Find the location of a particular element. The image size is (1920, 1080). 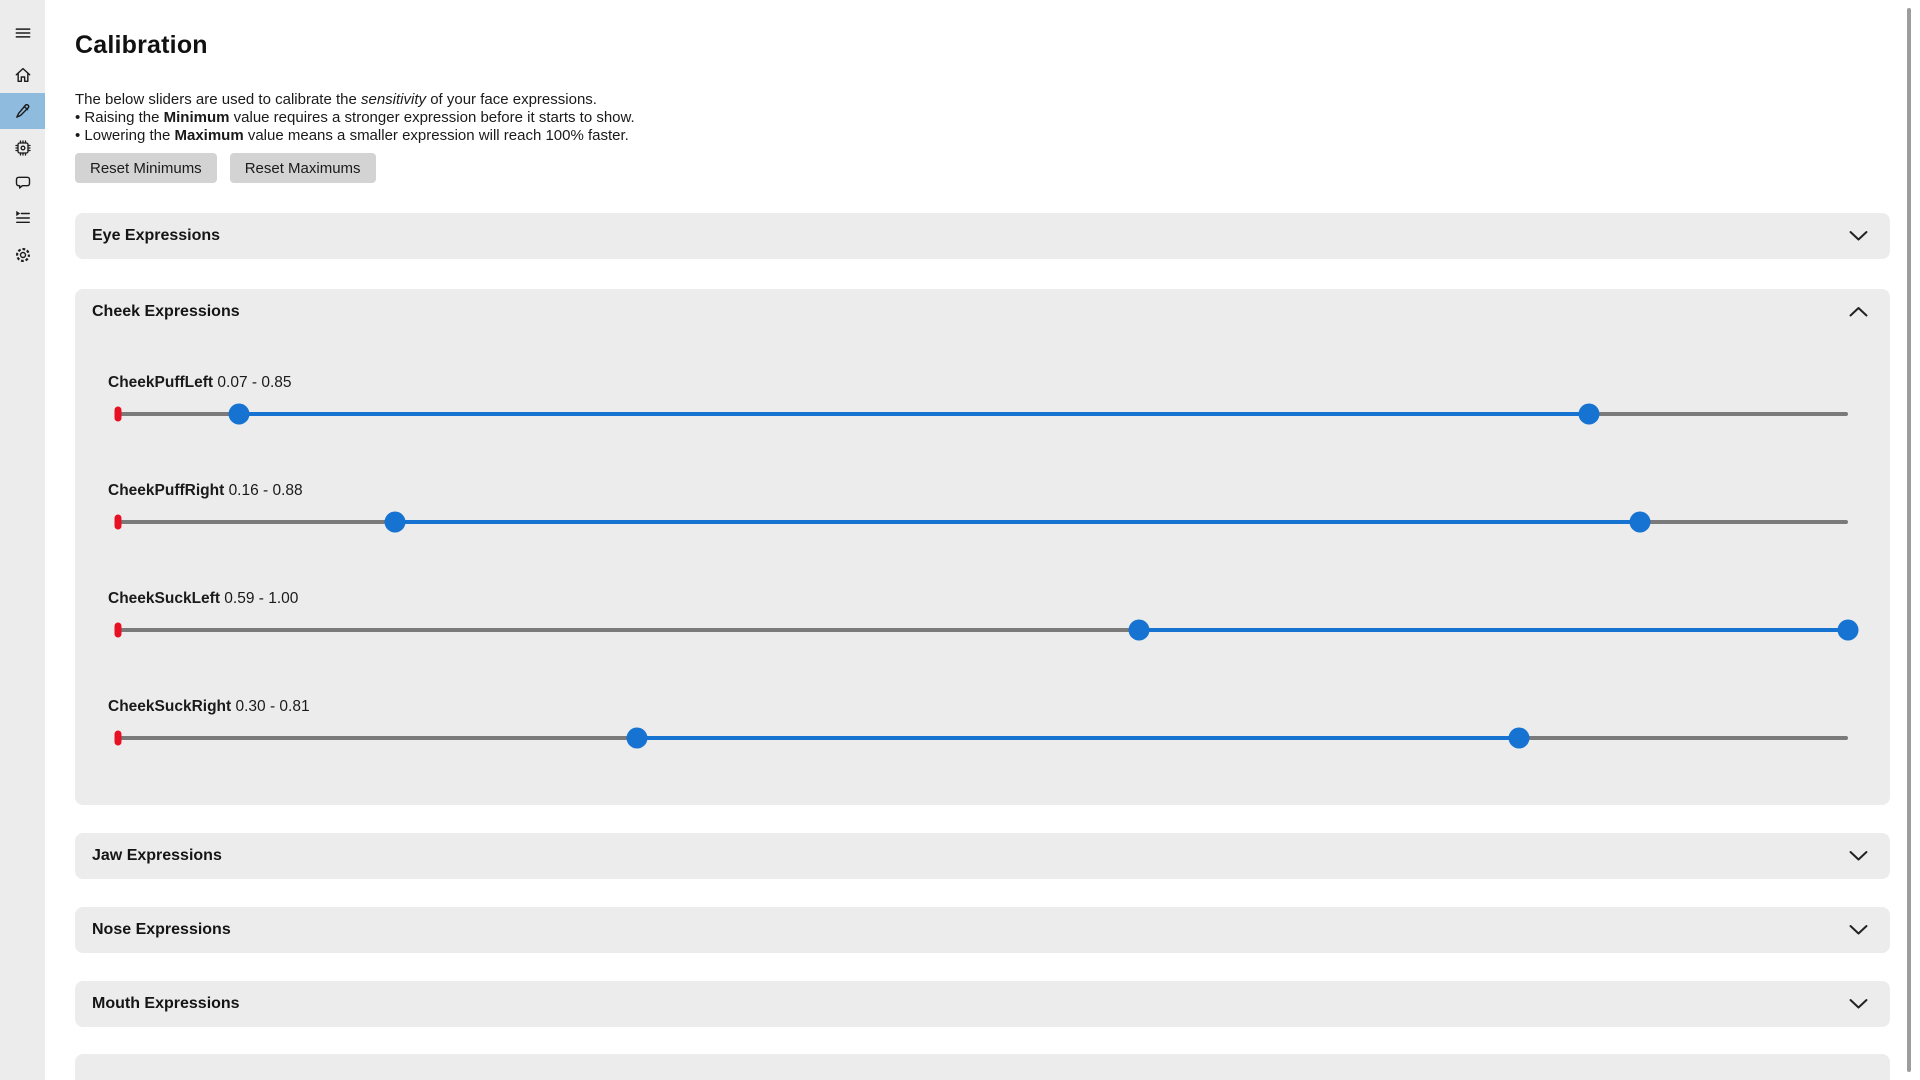

range-slider-cheekpuffright is located at coordinates (981, 522).